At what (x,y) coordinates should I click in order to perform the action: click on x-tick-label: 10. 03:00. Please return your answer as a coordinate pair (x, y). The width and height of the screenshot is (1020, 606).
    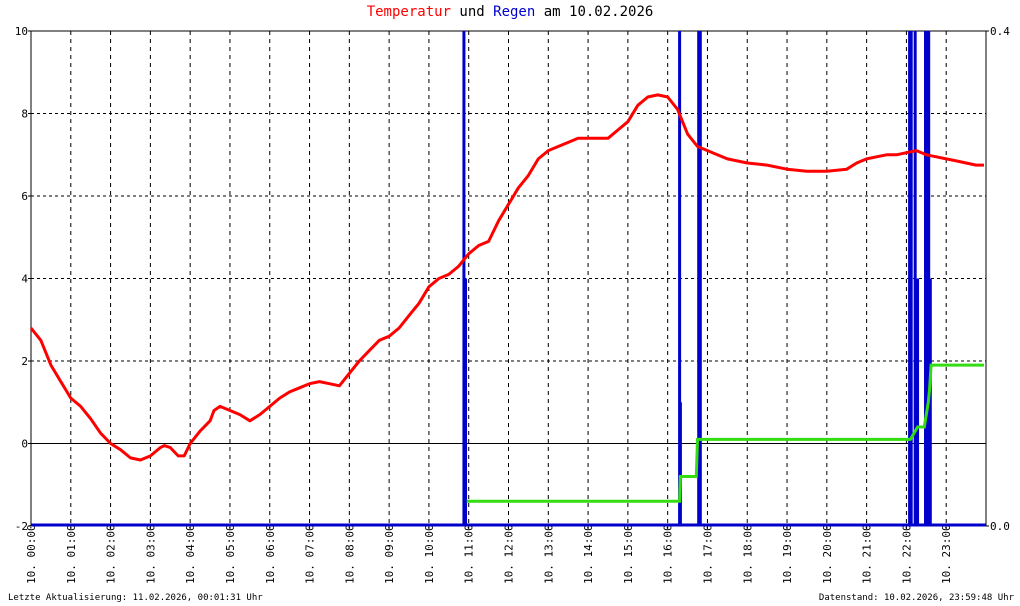
    Looking at the image, I should click on (150, 554).